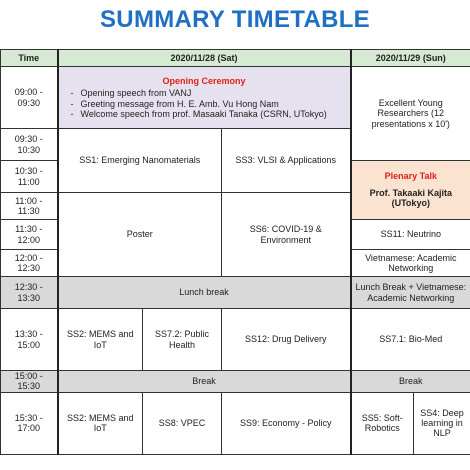 This screenshot has height=470, width=470. I want to click on time-cell: 11:00 - 11:30, so click(29, 206).